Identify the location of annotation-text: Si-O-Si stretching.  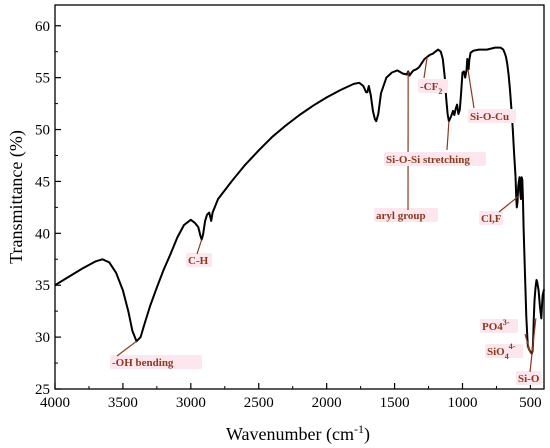
(428, 160).